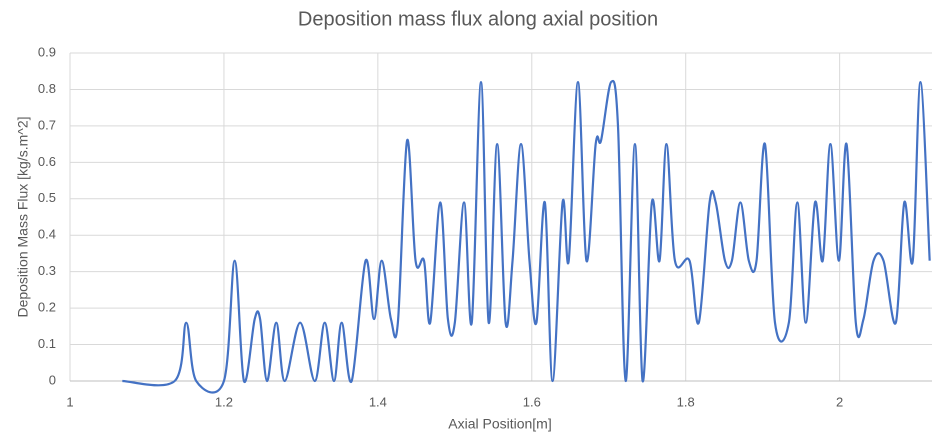  I want to click on x-tick-label: 1.6, so click(532, 401).